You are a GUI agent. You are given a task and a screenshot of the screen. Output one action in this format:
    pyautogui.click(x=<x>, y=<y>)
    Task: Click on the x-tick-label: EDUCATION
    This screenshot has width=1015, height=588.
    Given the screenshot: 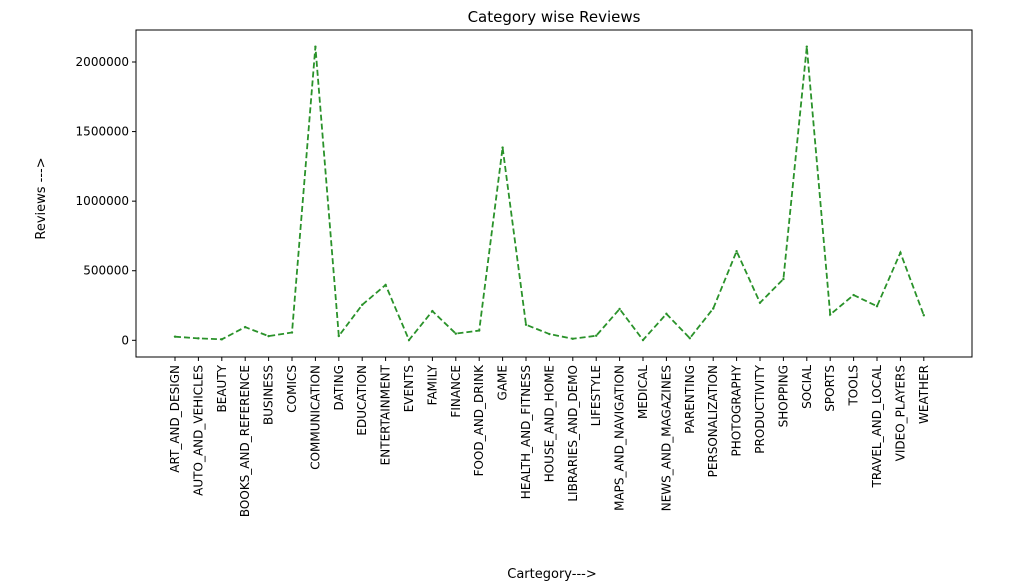 What is the action you would take?
    pyautogui.click(x=362, y=400)
    